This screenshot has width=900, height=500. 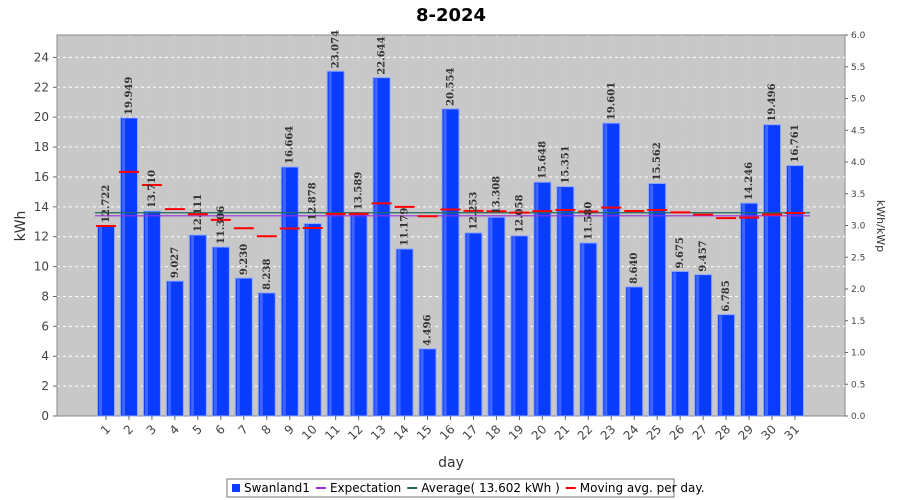 What do you see at coordinates (41, 267) in the screenshot?
I see `y-tick-label: 10` at bounding box center [41, 267].